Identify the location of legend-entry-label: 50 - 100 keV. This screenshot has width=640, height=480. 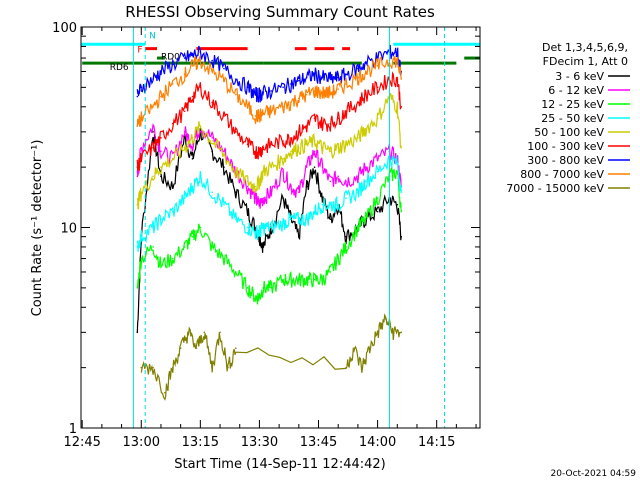
(569, 132).